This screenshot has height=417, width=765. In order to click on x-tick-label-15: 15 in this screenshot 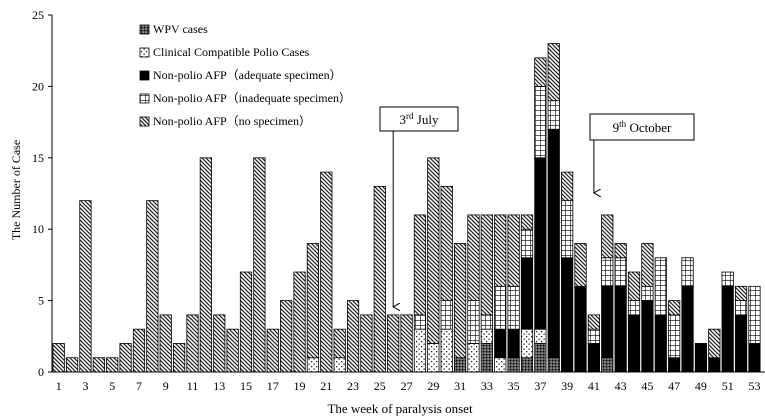, I will do `click(246, 386)`.